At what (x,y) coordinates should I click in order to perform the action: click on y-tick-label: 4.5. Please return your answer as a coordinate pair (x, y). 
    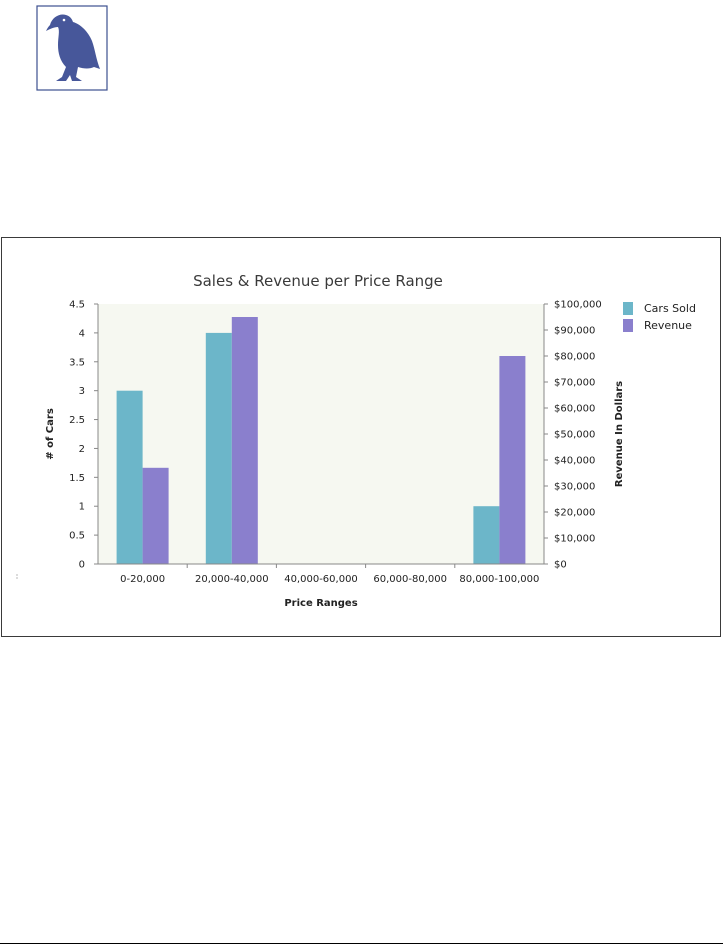
    Looking at the image, I should click on (77, 305).